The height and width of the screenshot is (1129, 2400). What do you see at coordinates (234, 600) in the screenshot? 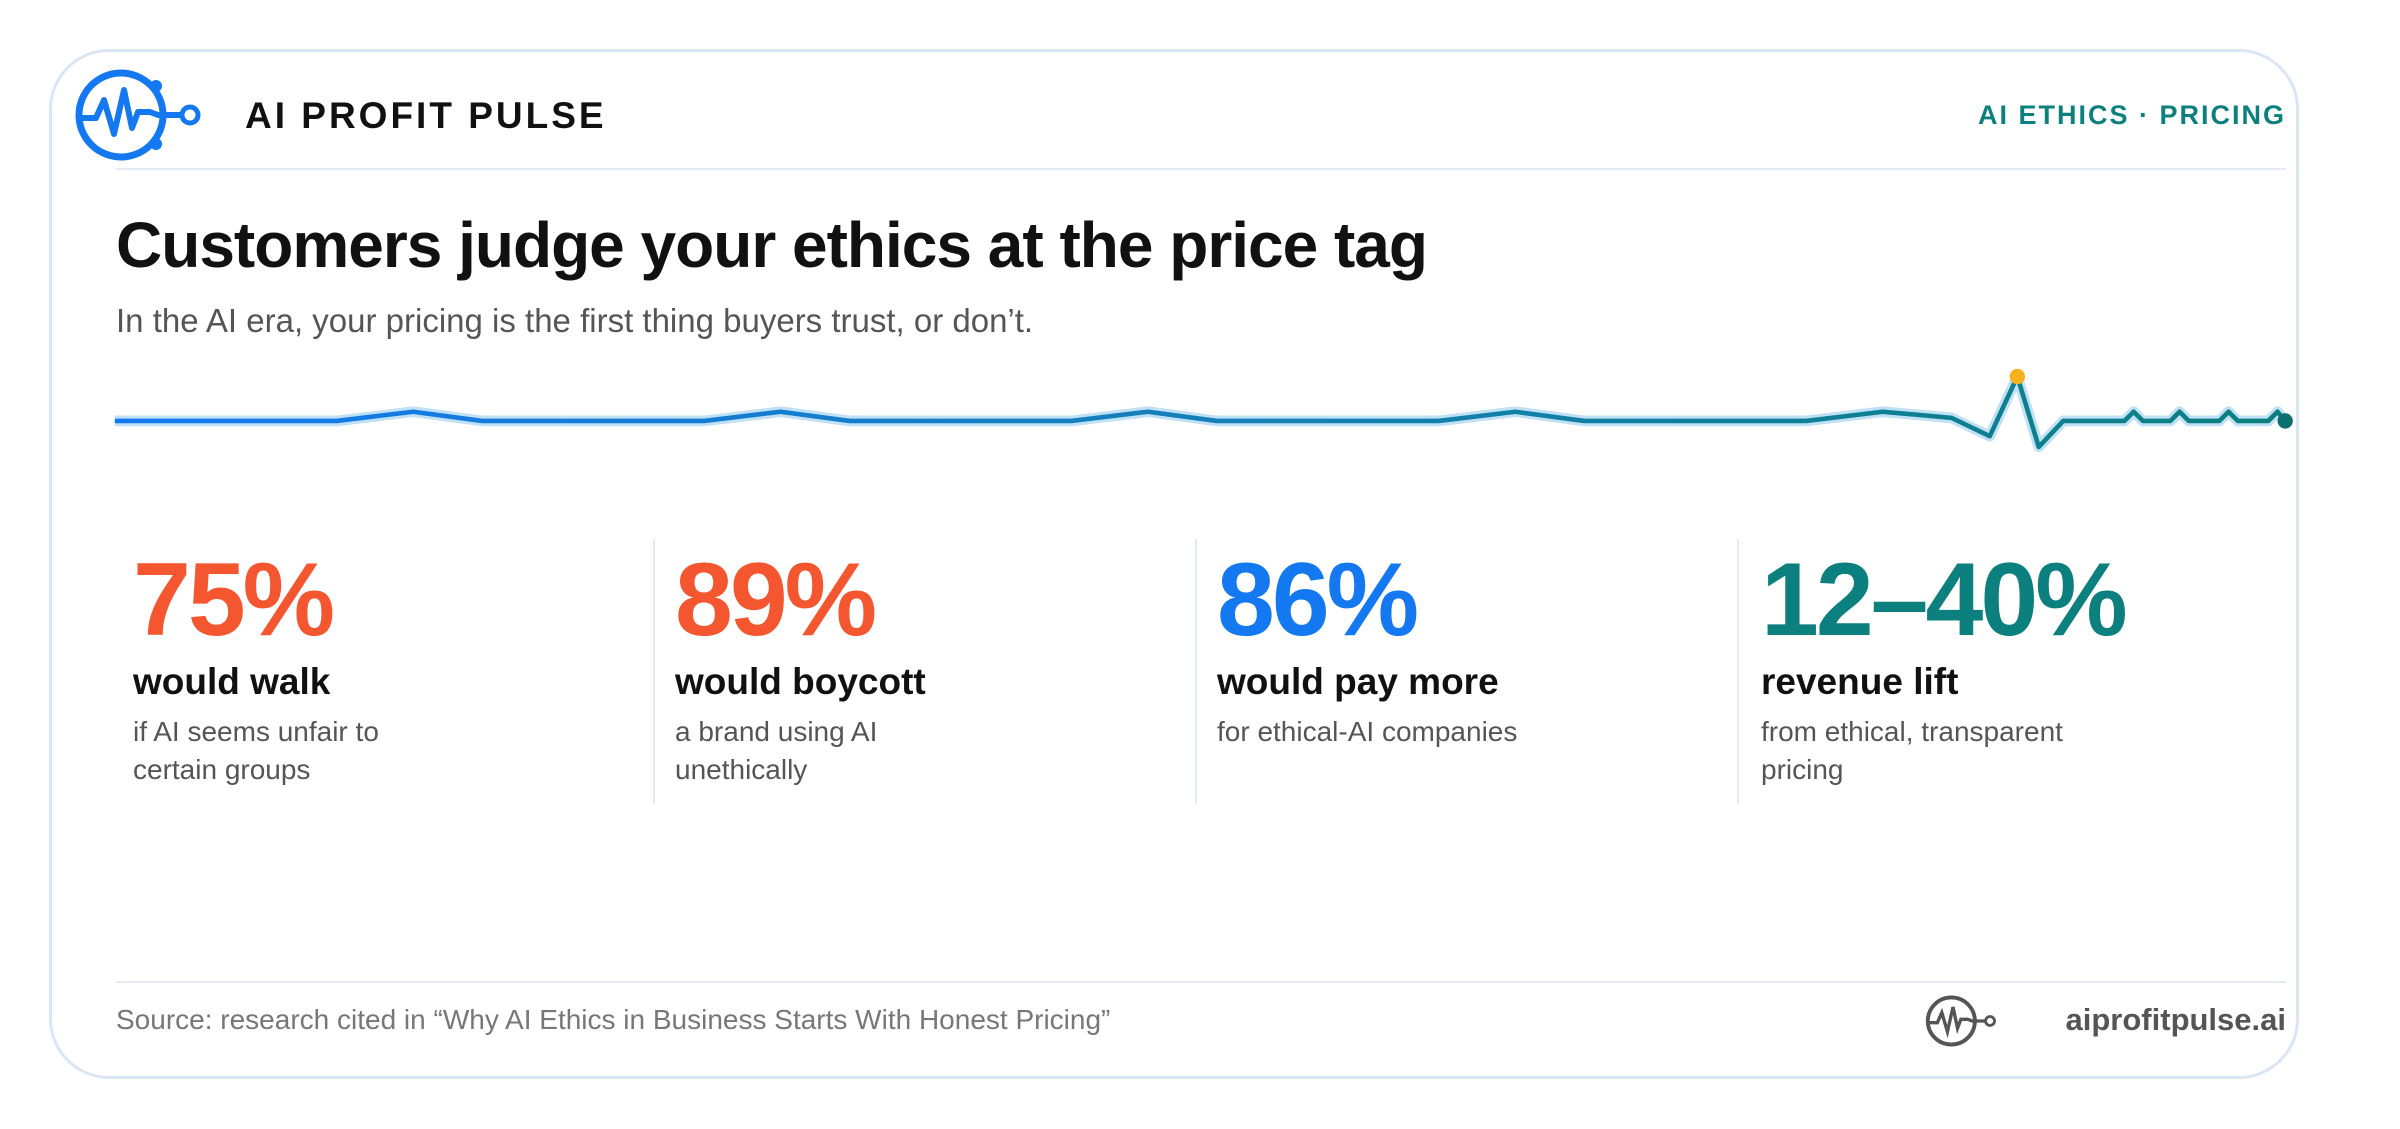
I see `stat-value: 75%` at bounding box center [234, 600].